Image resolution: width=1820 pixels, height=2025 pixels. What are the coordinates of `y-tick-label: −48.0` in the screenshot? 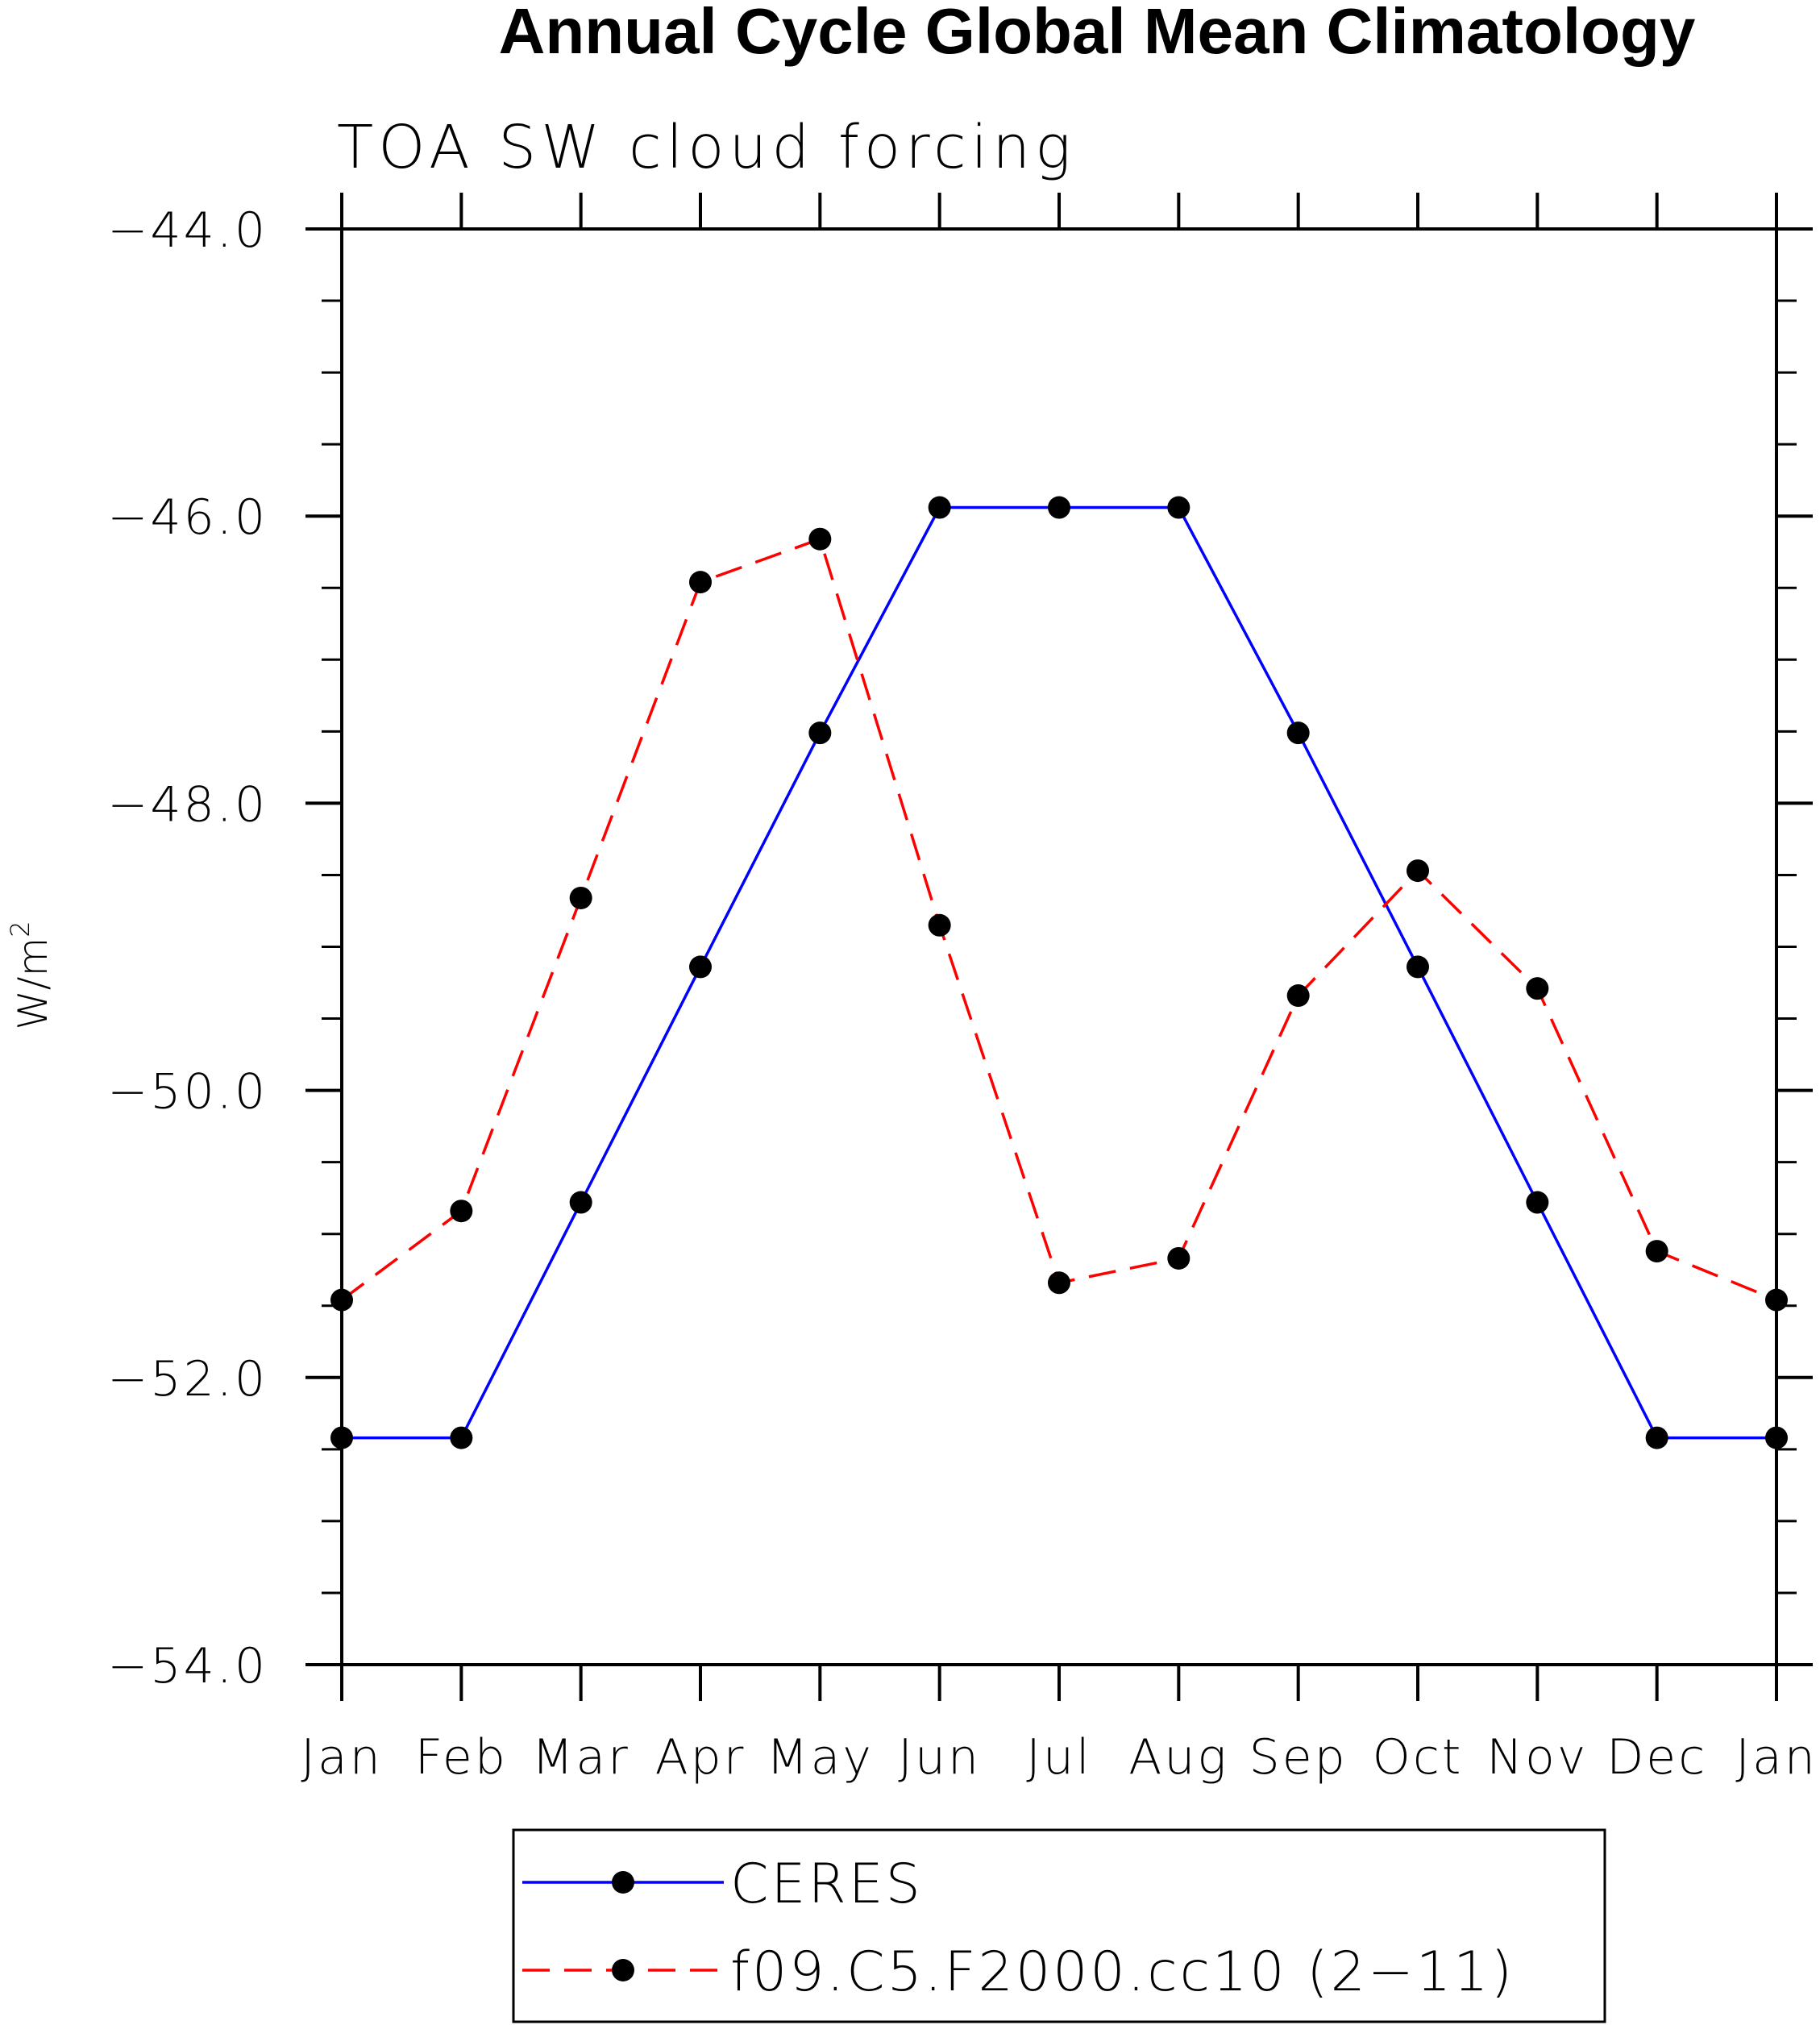 It's located at (188, 804).